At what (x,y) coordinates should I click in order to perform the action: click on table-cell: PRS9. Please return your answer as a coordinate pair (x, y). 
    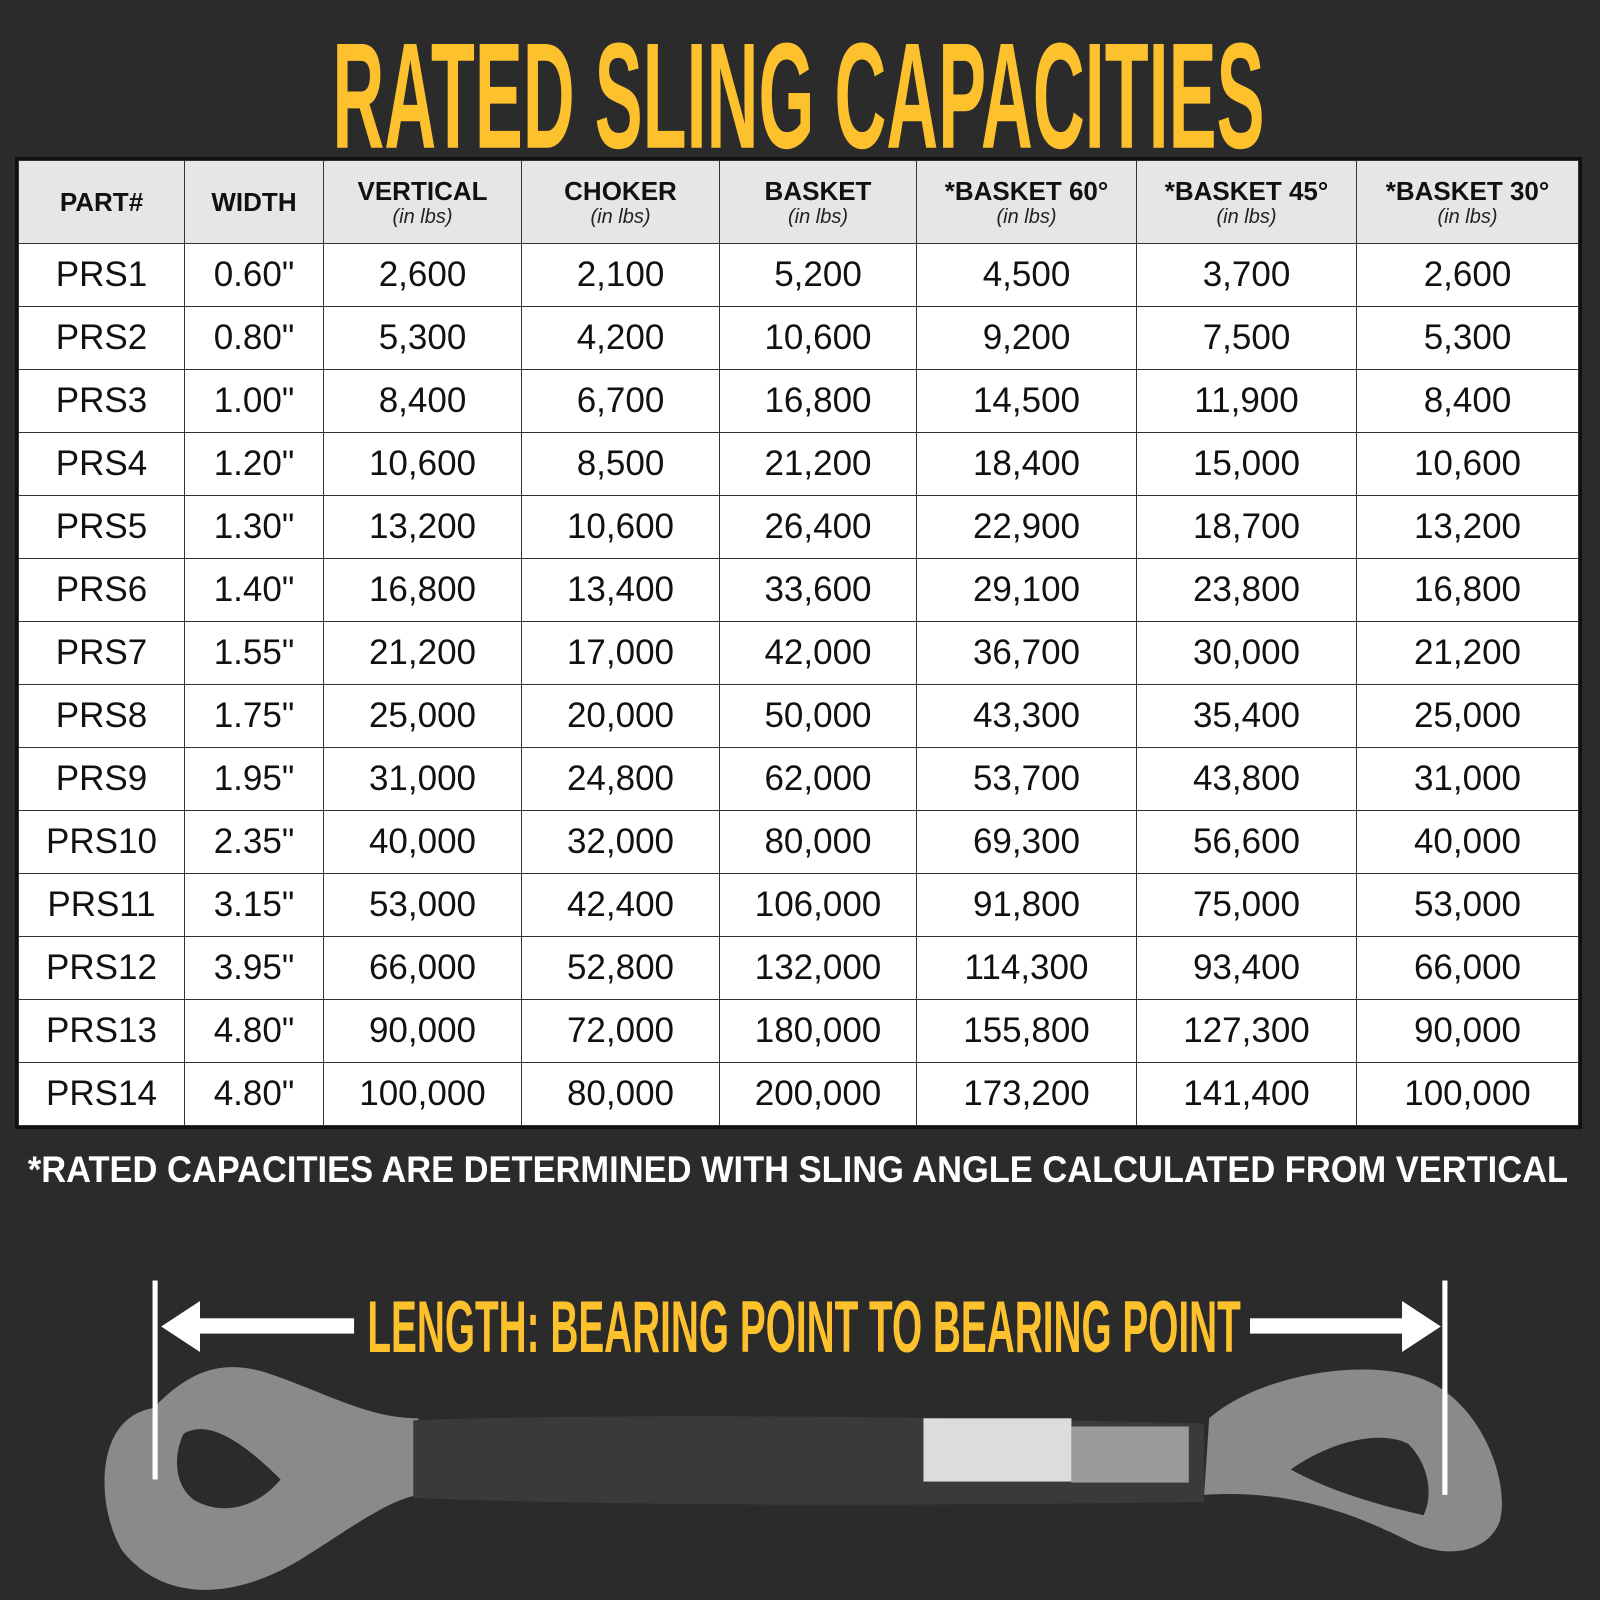
    Looking at the image, I should click on (101, 779).